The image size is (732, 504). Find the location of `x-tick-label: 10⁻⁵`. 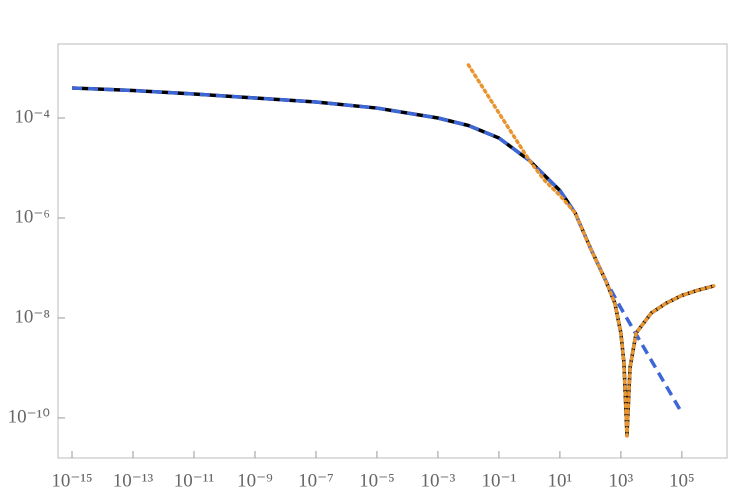

x-tick-label: 10⁻⁵ is located at coordinates (377, 480).